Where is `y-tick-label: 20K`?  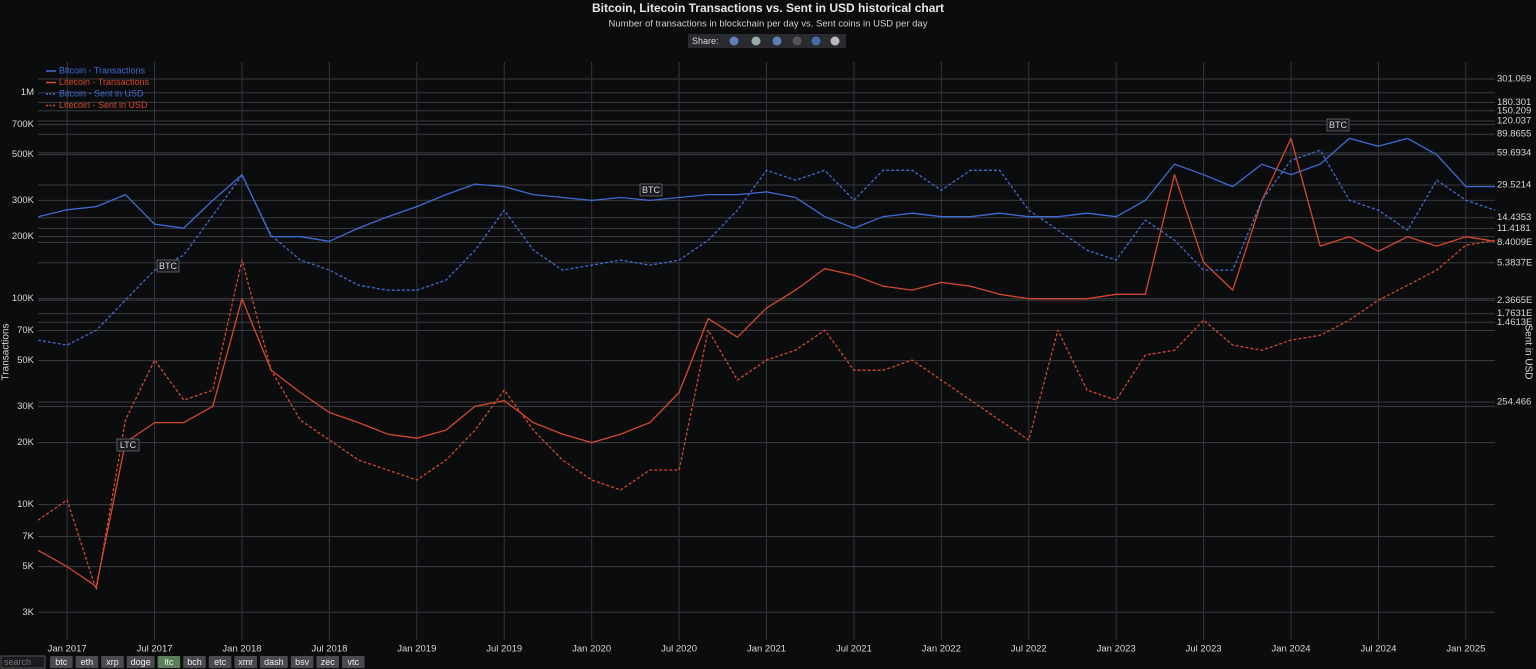
y-tick-label: 20K is located at coordinates (26, 442).